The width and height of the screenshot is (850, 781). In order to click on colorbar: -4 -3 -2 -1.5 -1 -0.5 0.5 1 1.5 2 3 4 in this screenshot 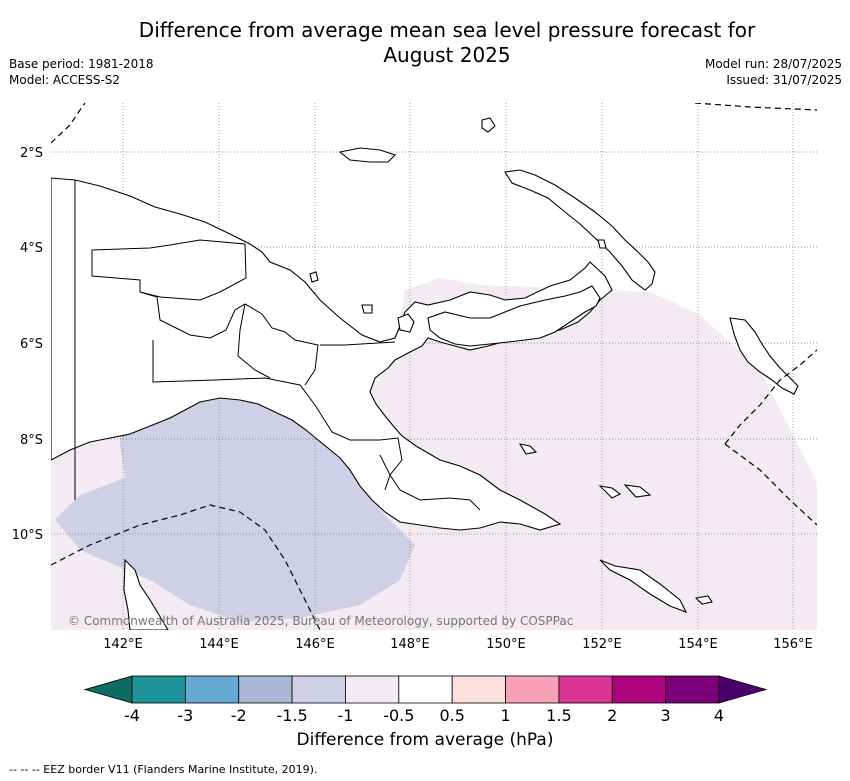, I will do `click(425, 700)`.